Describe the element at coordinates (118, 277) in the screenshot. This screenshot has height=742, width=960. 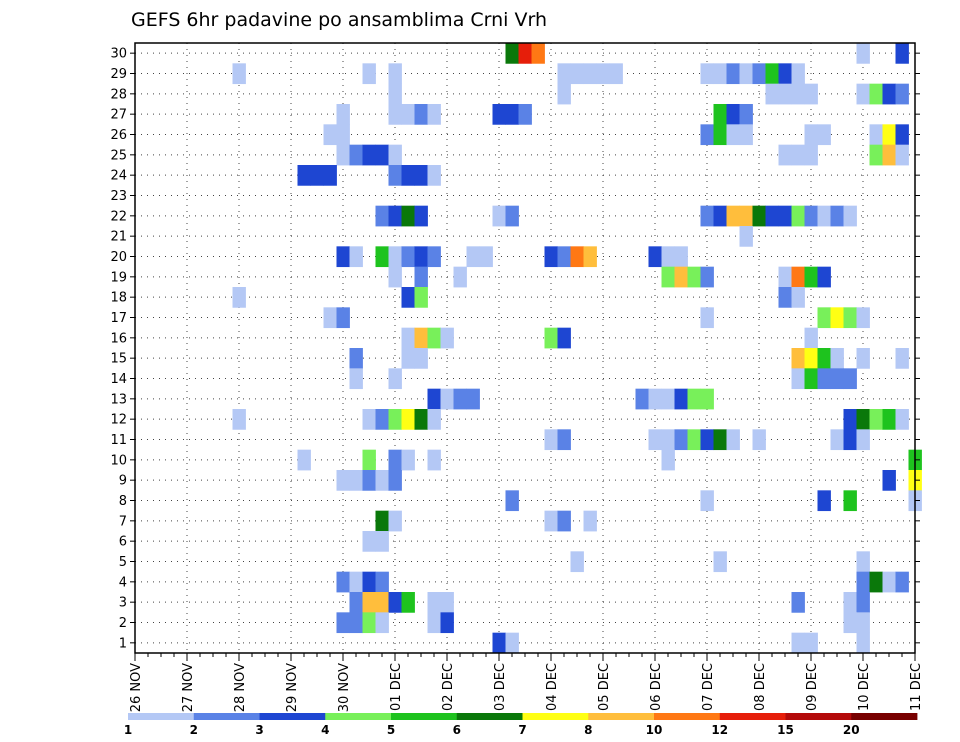
I see `y-tick-label: 19` at that location.